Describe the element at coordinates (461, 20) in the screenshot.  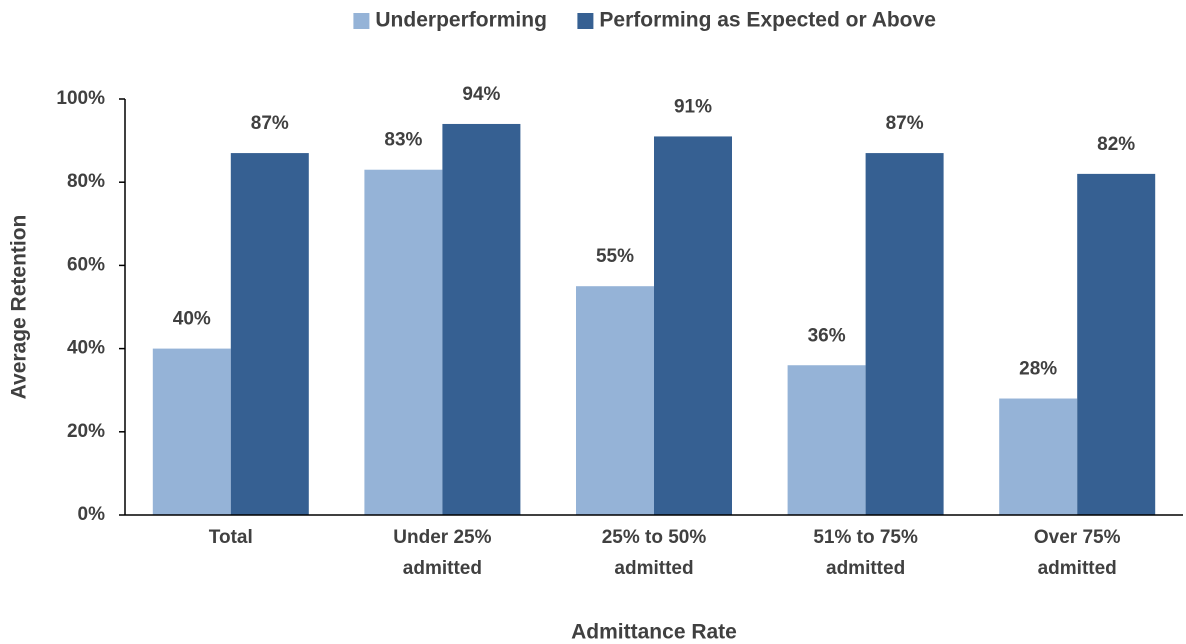
I see `legend-label: Underperforming` at that location.